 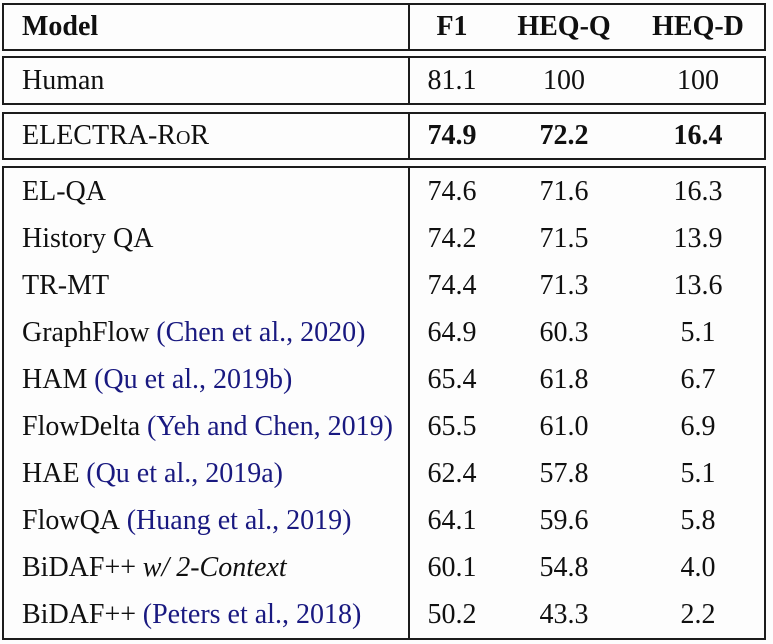 I want to click on metric-f1: 74.6, so click(x=452, y=191).